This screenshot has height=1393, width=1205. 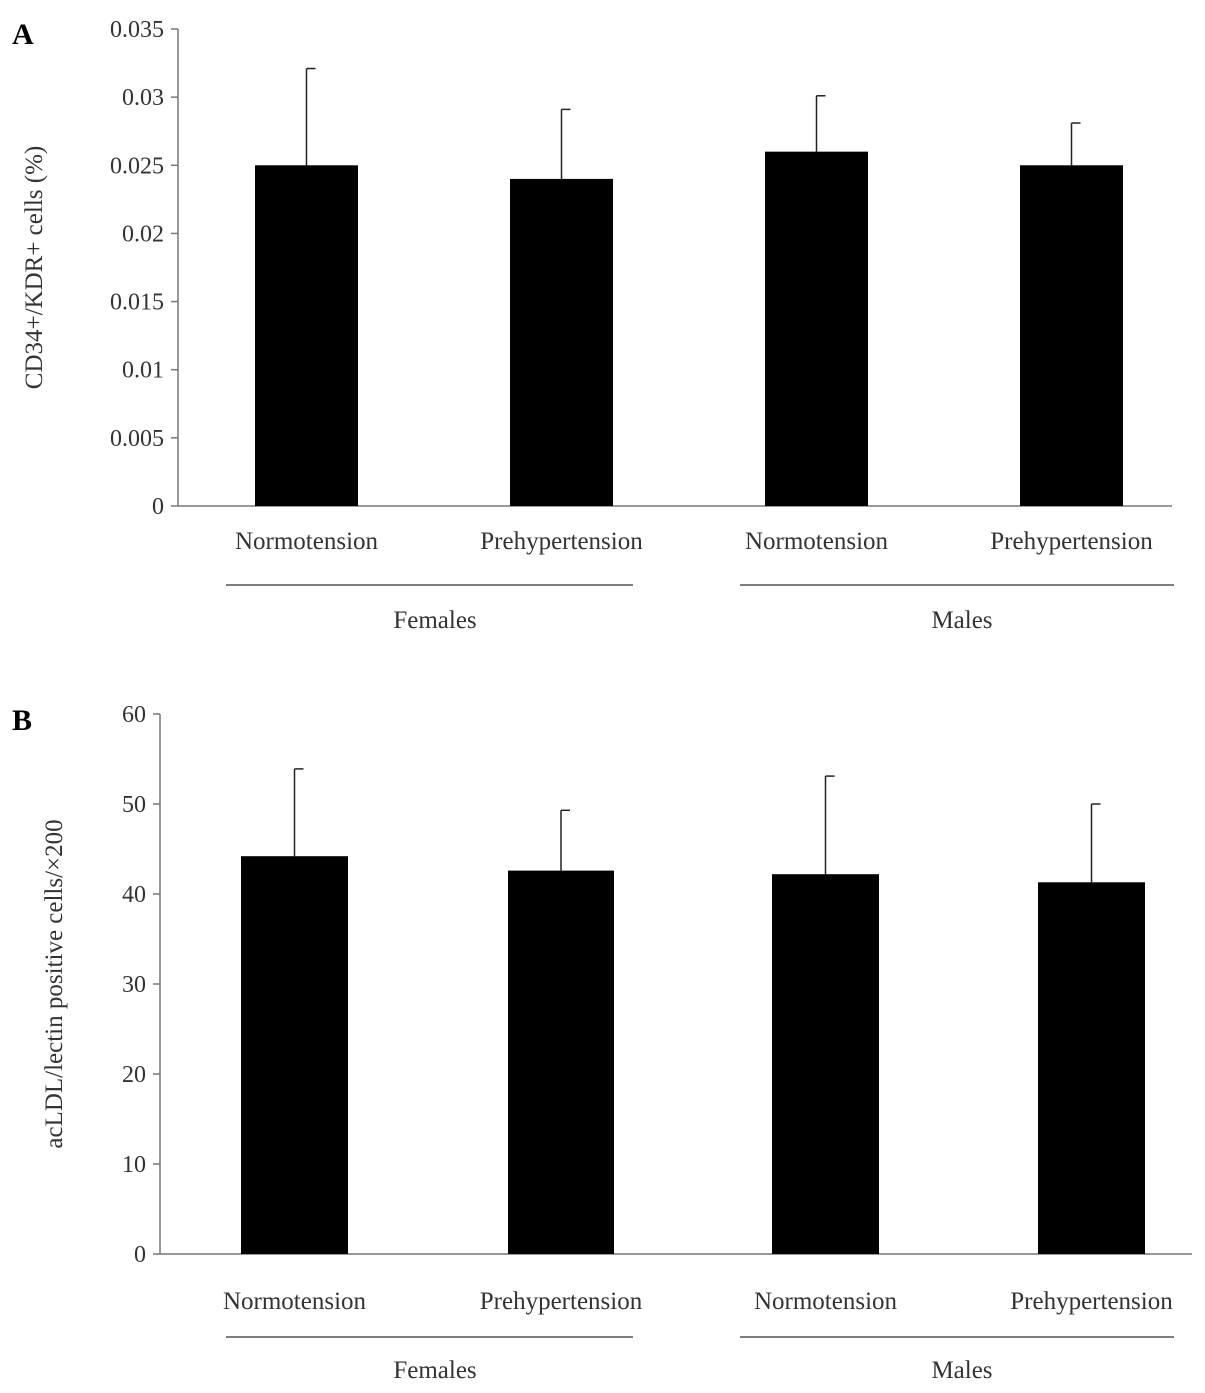 I want to click on y-tick-label: 40, so click(x=134, y=895).